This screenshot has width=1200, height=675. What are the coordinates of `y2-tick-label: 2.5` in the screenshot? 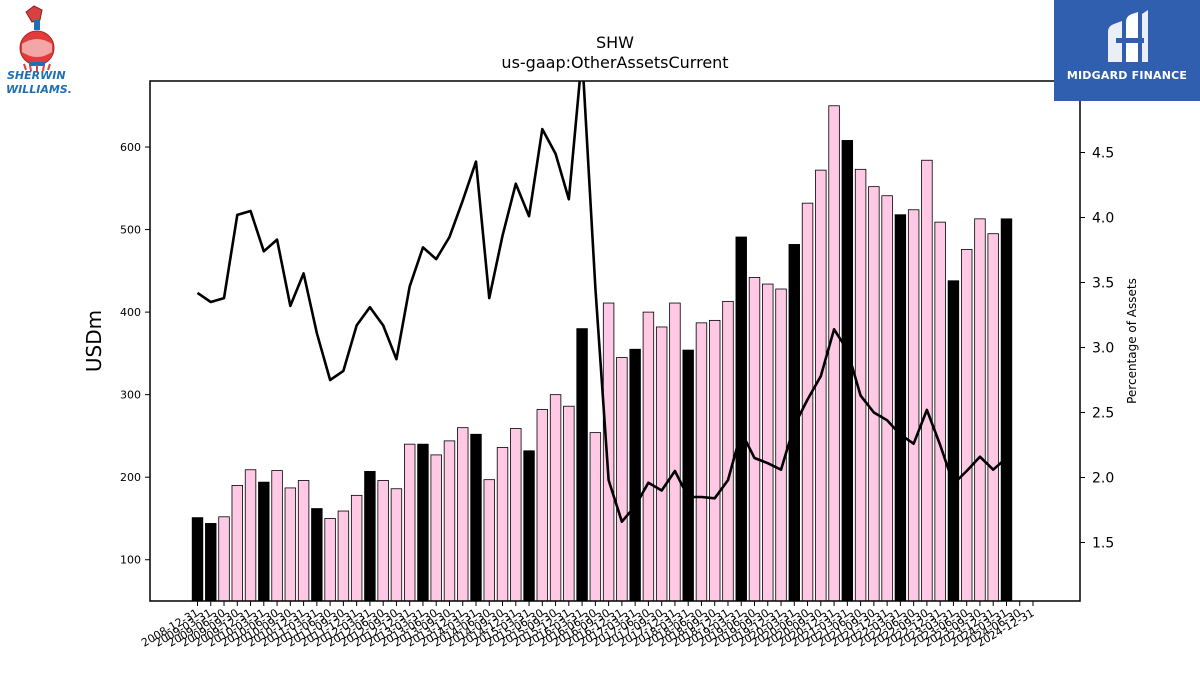 It's located at (1103, 414).